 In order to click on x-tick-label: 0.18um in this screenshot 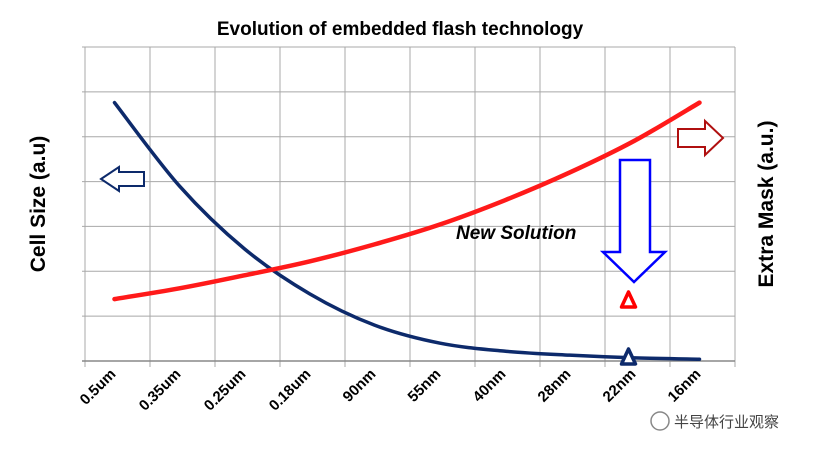, I will do `click(290, 390)`.